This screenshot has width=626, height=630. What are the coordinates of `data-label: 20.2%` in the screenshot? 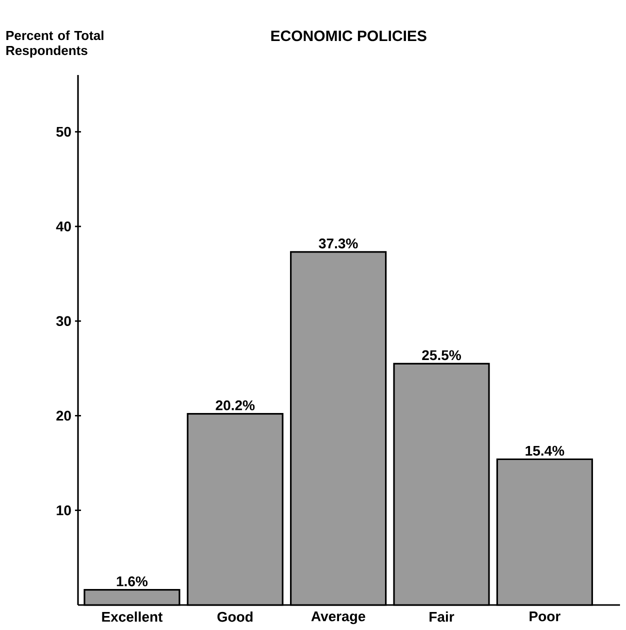 It's located at (235, 405).